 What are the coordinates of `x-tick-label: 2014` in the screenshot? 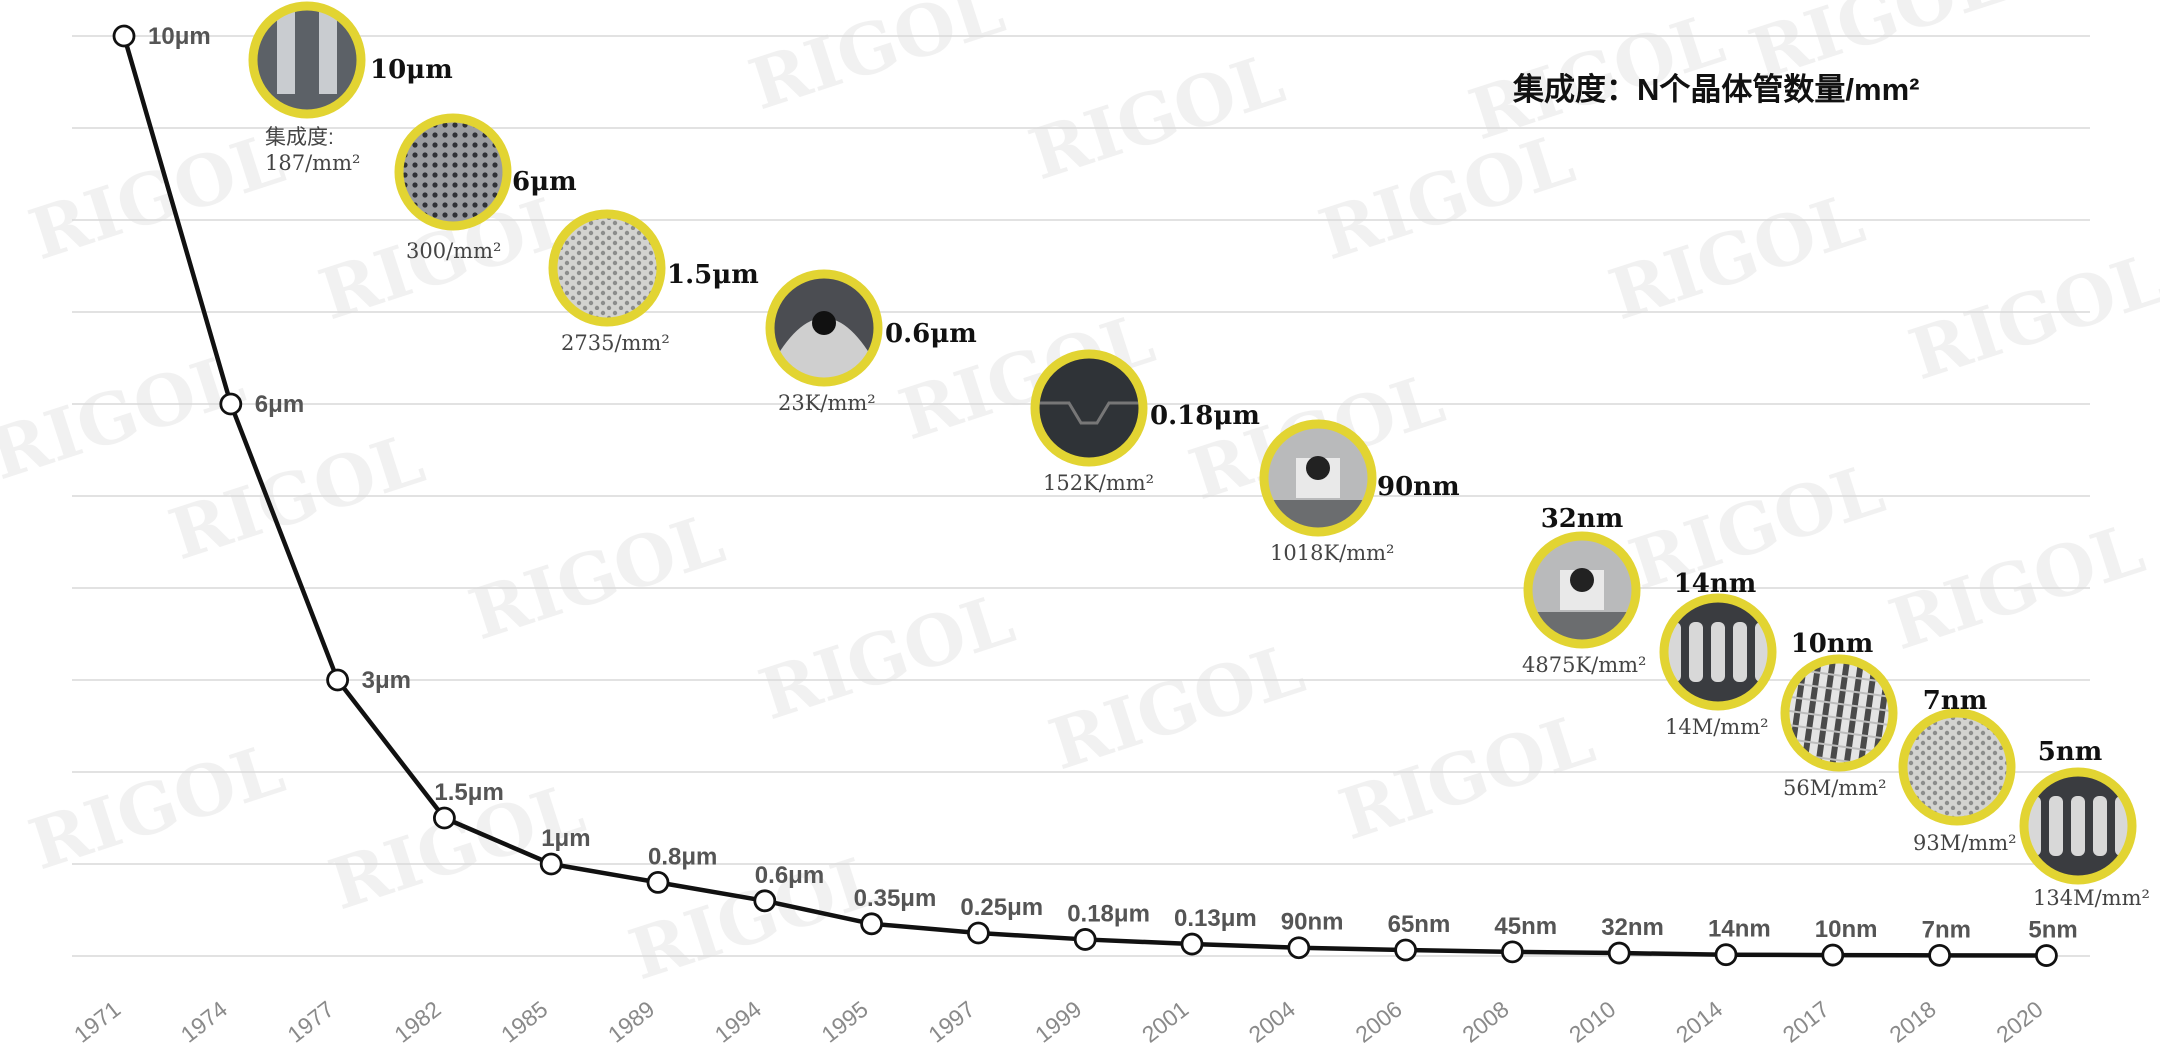 It's located at (1699, 1022).